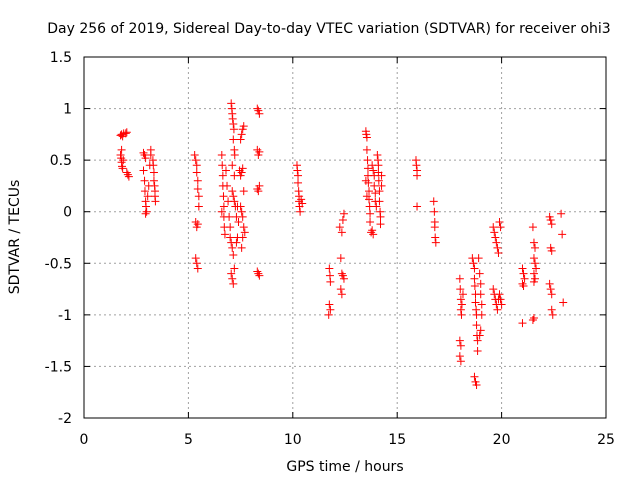 This screenshot has height=480, width=640. I want to click on x-tick-label: 20, so click(502, 440).